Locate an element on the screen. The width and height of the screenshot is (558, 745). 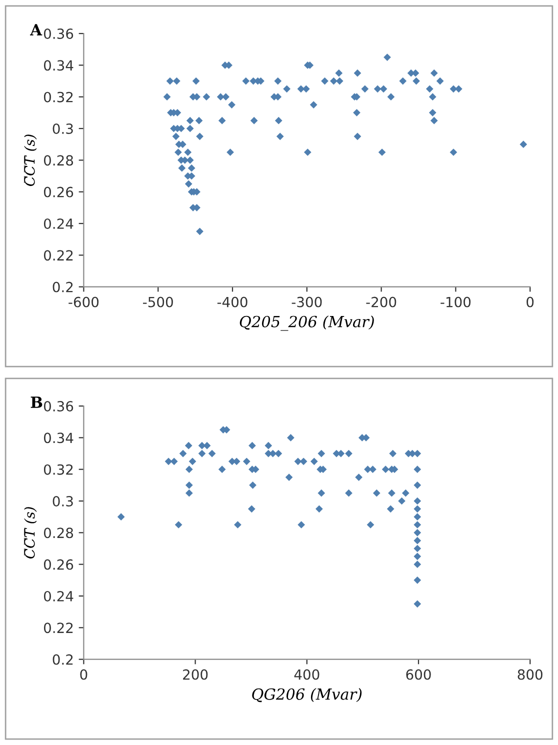
x-tick-label: 200 is located at coordinates (195, 674).